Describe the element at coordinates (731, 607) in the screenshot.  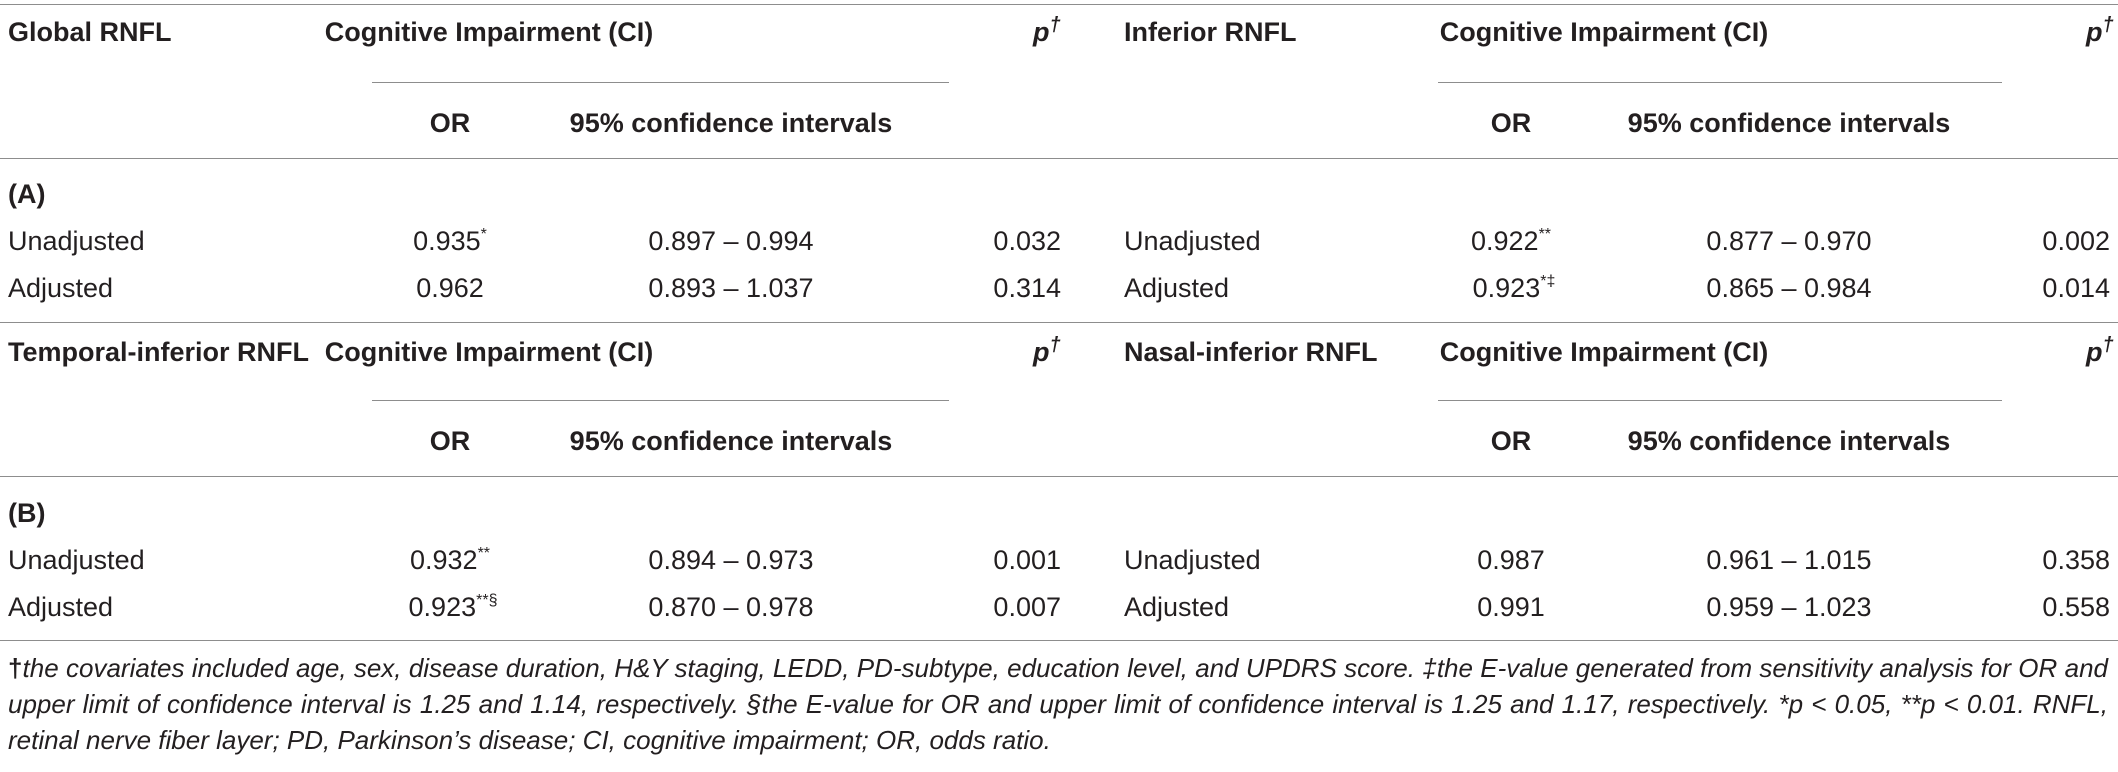
I see `ci-cell: 0.870 – 0.978` at that location.